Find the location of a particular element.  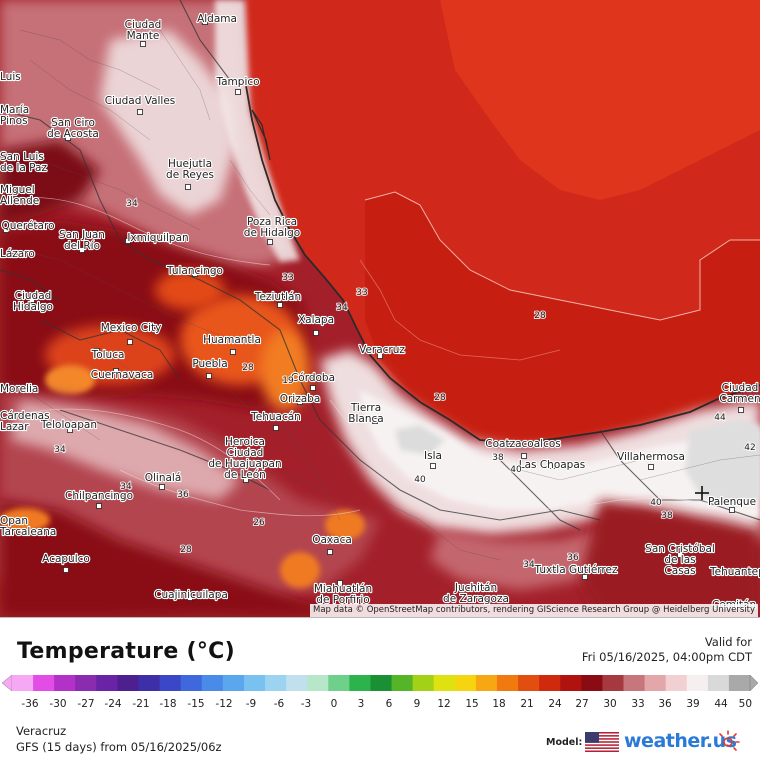

city-label: Orizaba is located at coordinates (300, 399).